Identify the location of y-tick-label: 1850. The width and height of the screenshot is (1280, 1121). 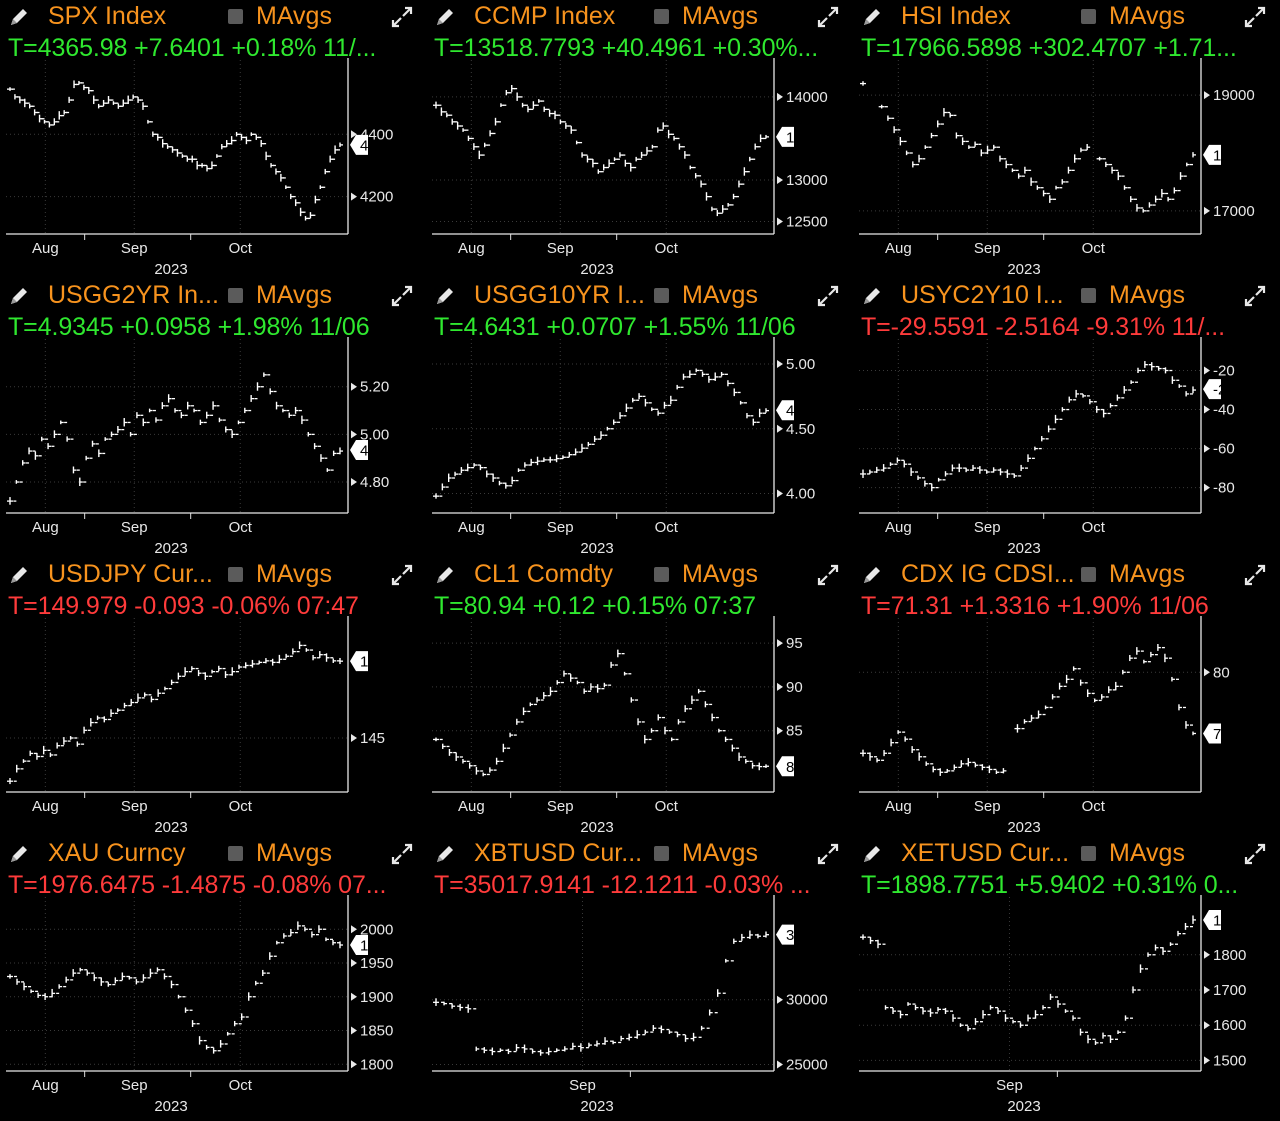
(376, 1031).